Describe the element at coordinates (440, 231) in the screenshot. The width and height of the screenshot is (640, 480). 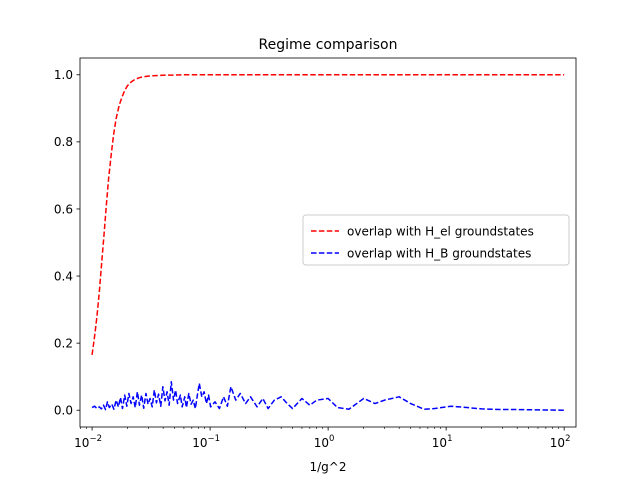
I see `legend-label-1: overlap with H_el groundstates` at that location.